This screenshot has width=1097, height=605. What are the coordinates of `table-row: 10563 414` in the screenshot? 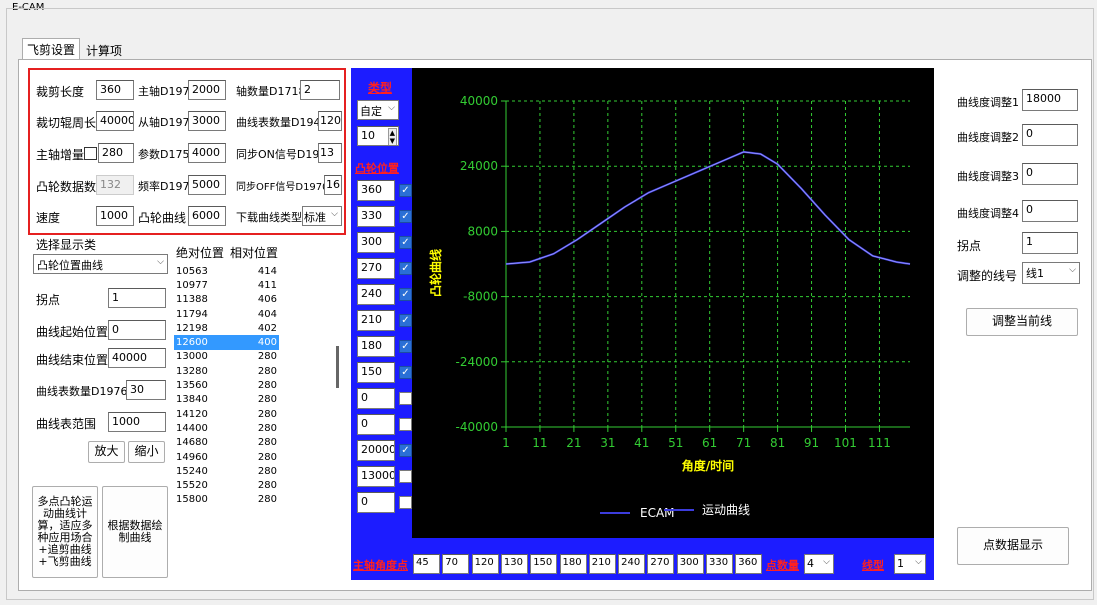 It's located at (226, 271).